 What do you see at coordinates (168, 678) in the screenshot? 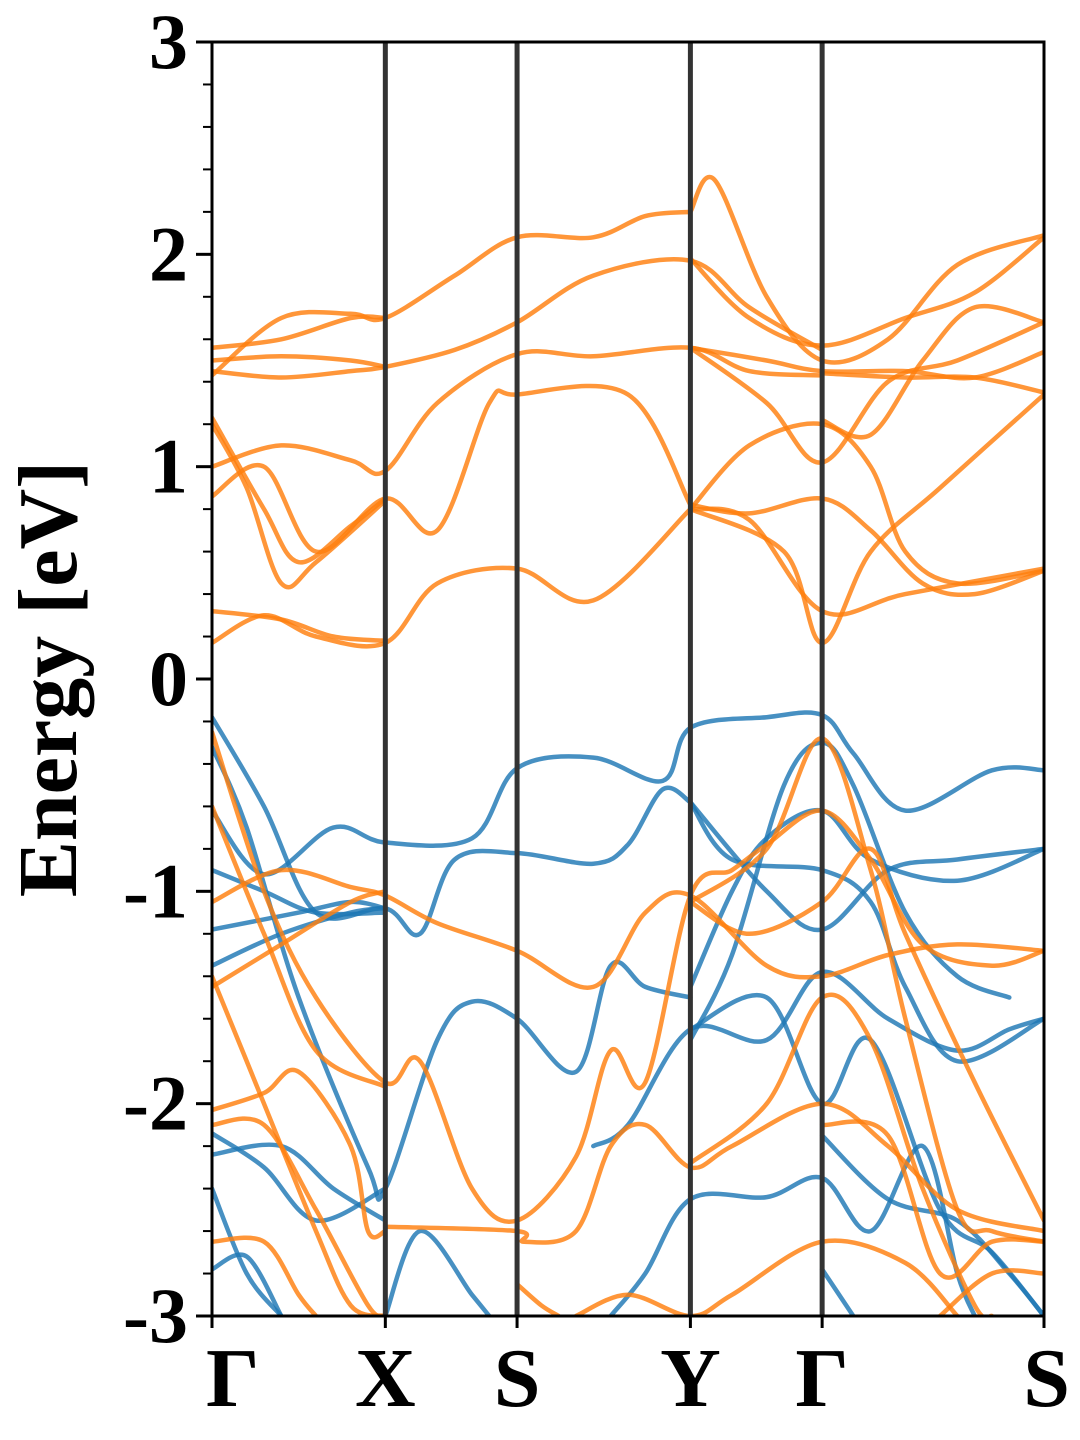
I see `y-tick-label: 0` at bounding box center [168, 678].